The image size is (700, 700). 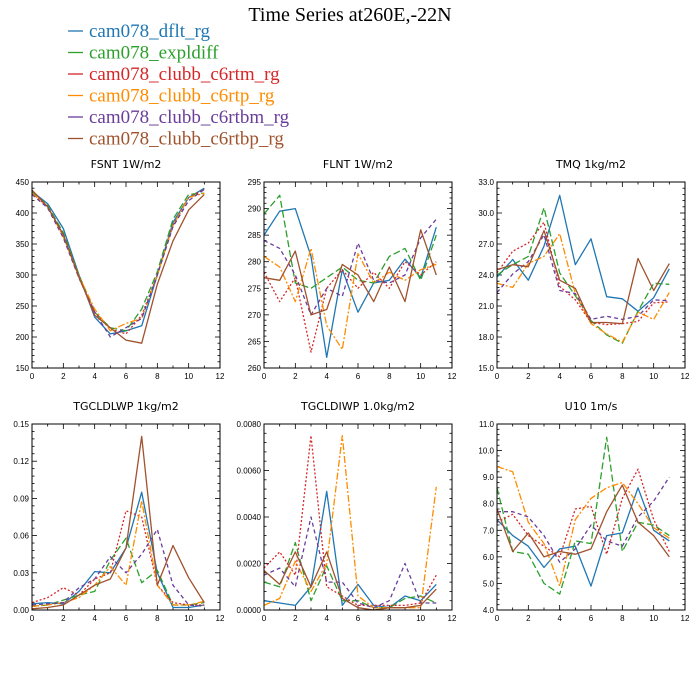 What do you see at coordinates (21, 424) in the screenshot?
I see `y-tick-label: 0.15` at bounding box center [21, 424].